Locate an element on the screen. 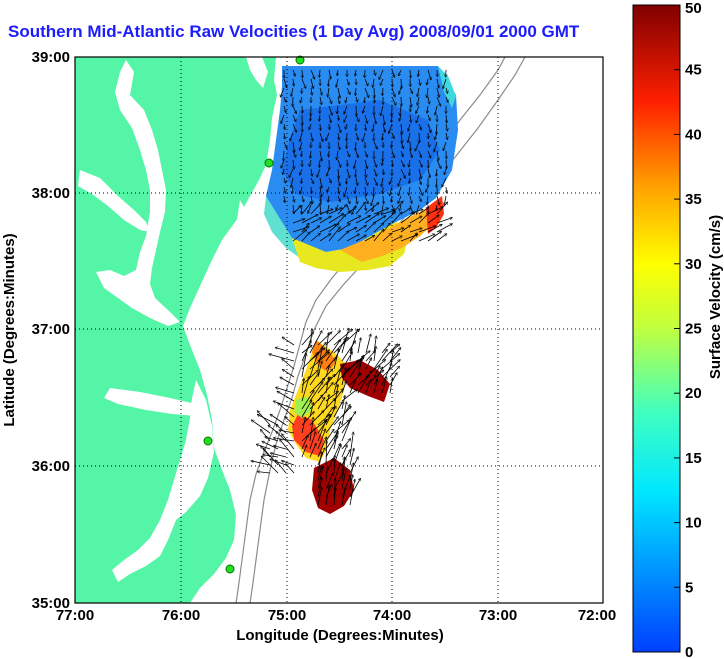  colorbar-tick-label: 10 is located at coordinates (693, 523).